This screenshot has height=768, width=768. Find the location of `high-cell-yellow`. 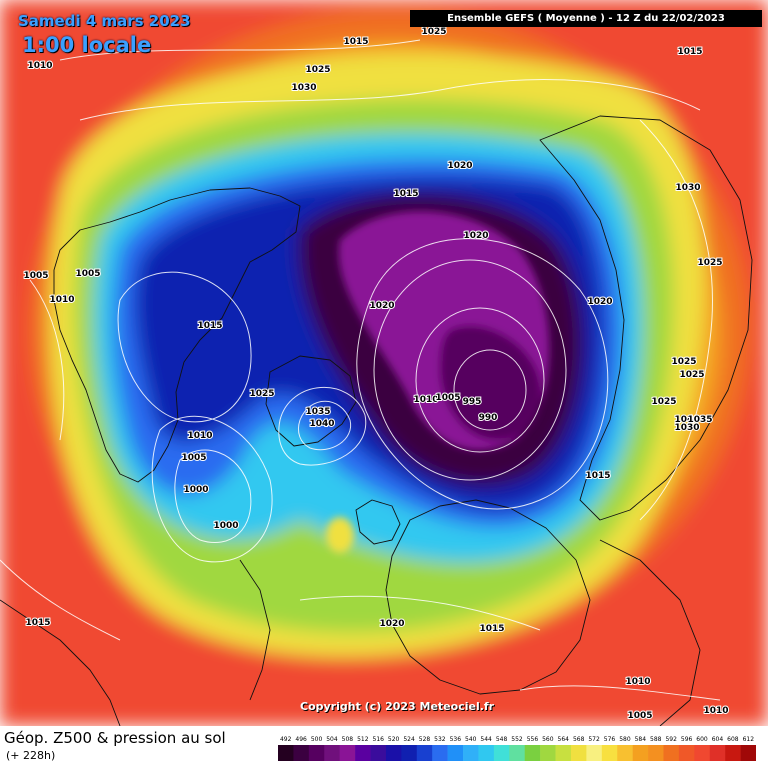

high-cell-yellow is located at coordinates (340, 535).